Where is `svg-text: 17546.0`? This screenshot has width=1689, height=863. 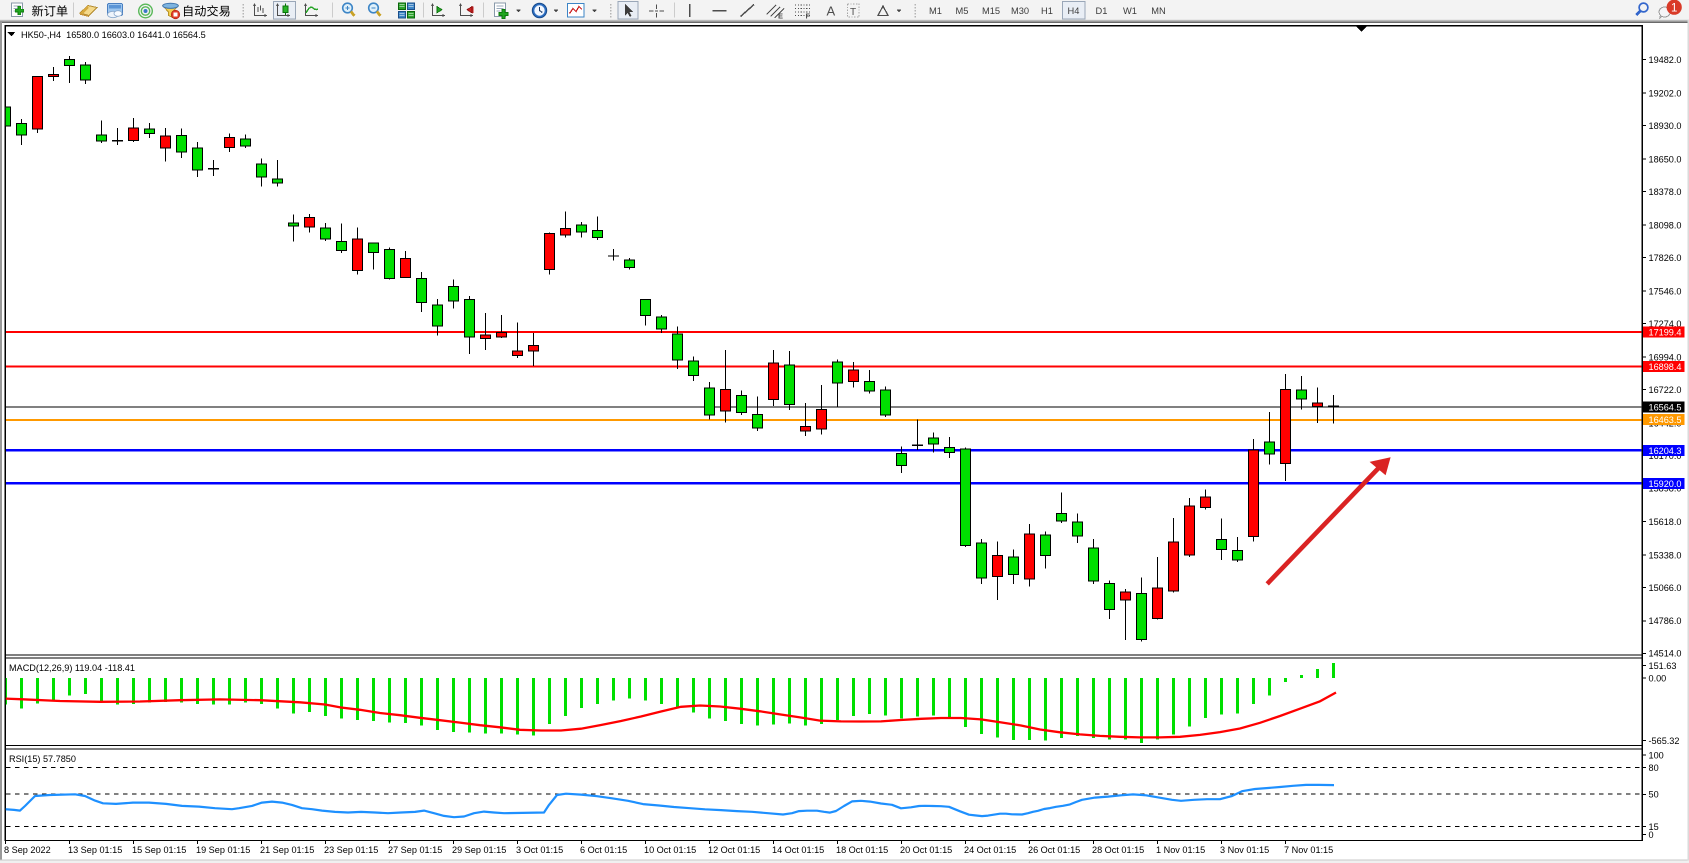
svg-text: 17546.0 is located at coordinates (1665, 291).